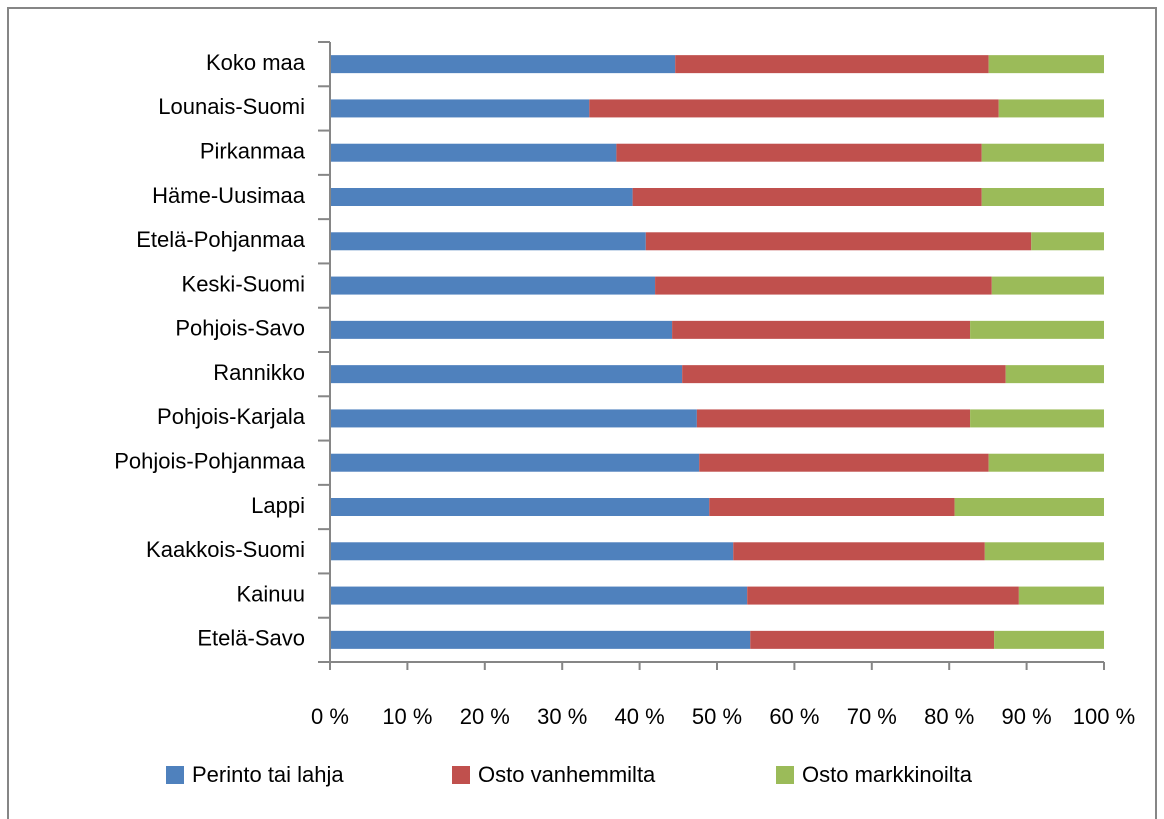 This screenshot has width=1164, height=819. I want to click on y-tick-label: Pohjois-Karjala, so click(231, 416).